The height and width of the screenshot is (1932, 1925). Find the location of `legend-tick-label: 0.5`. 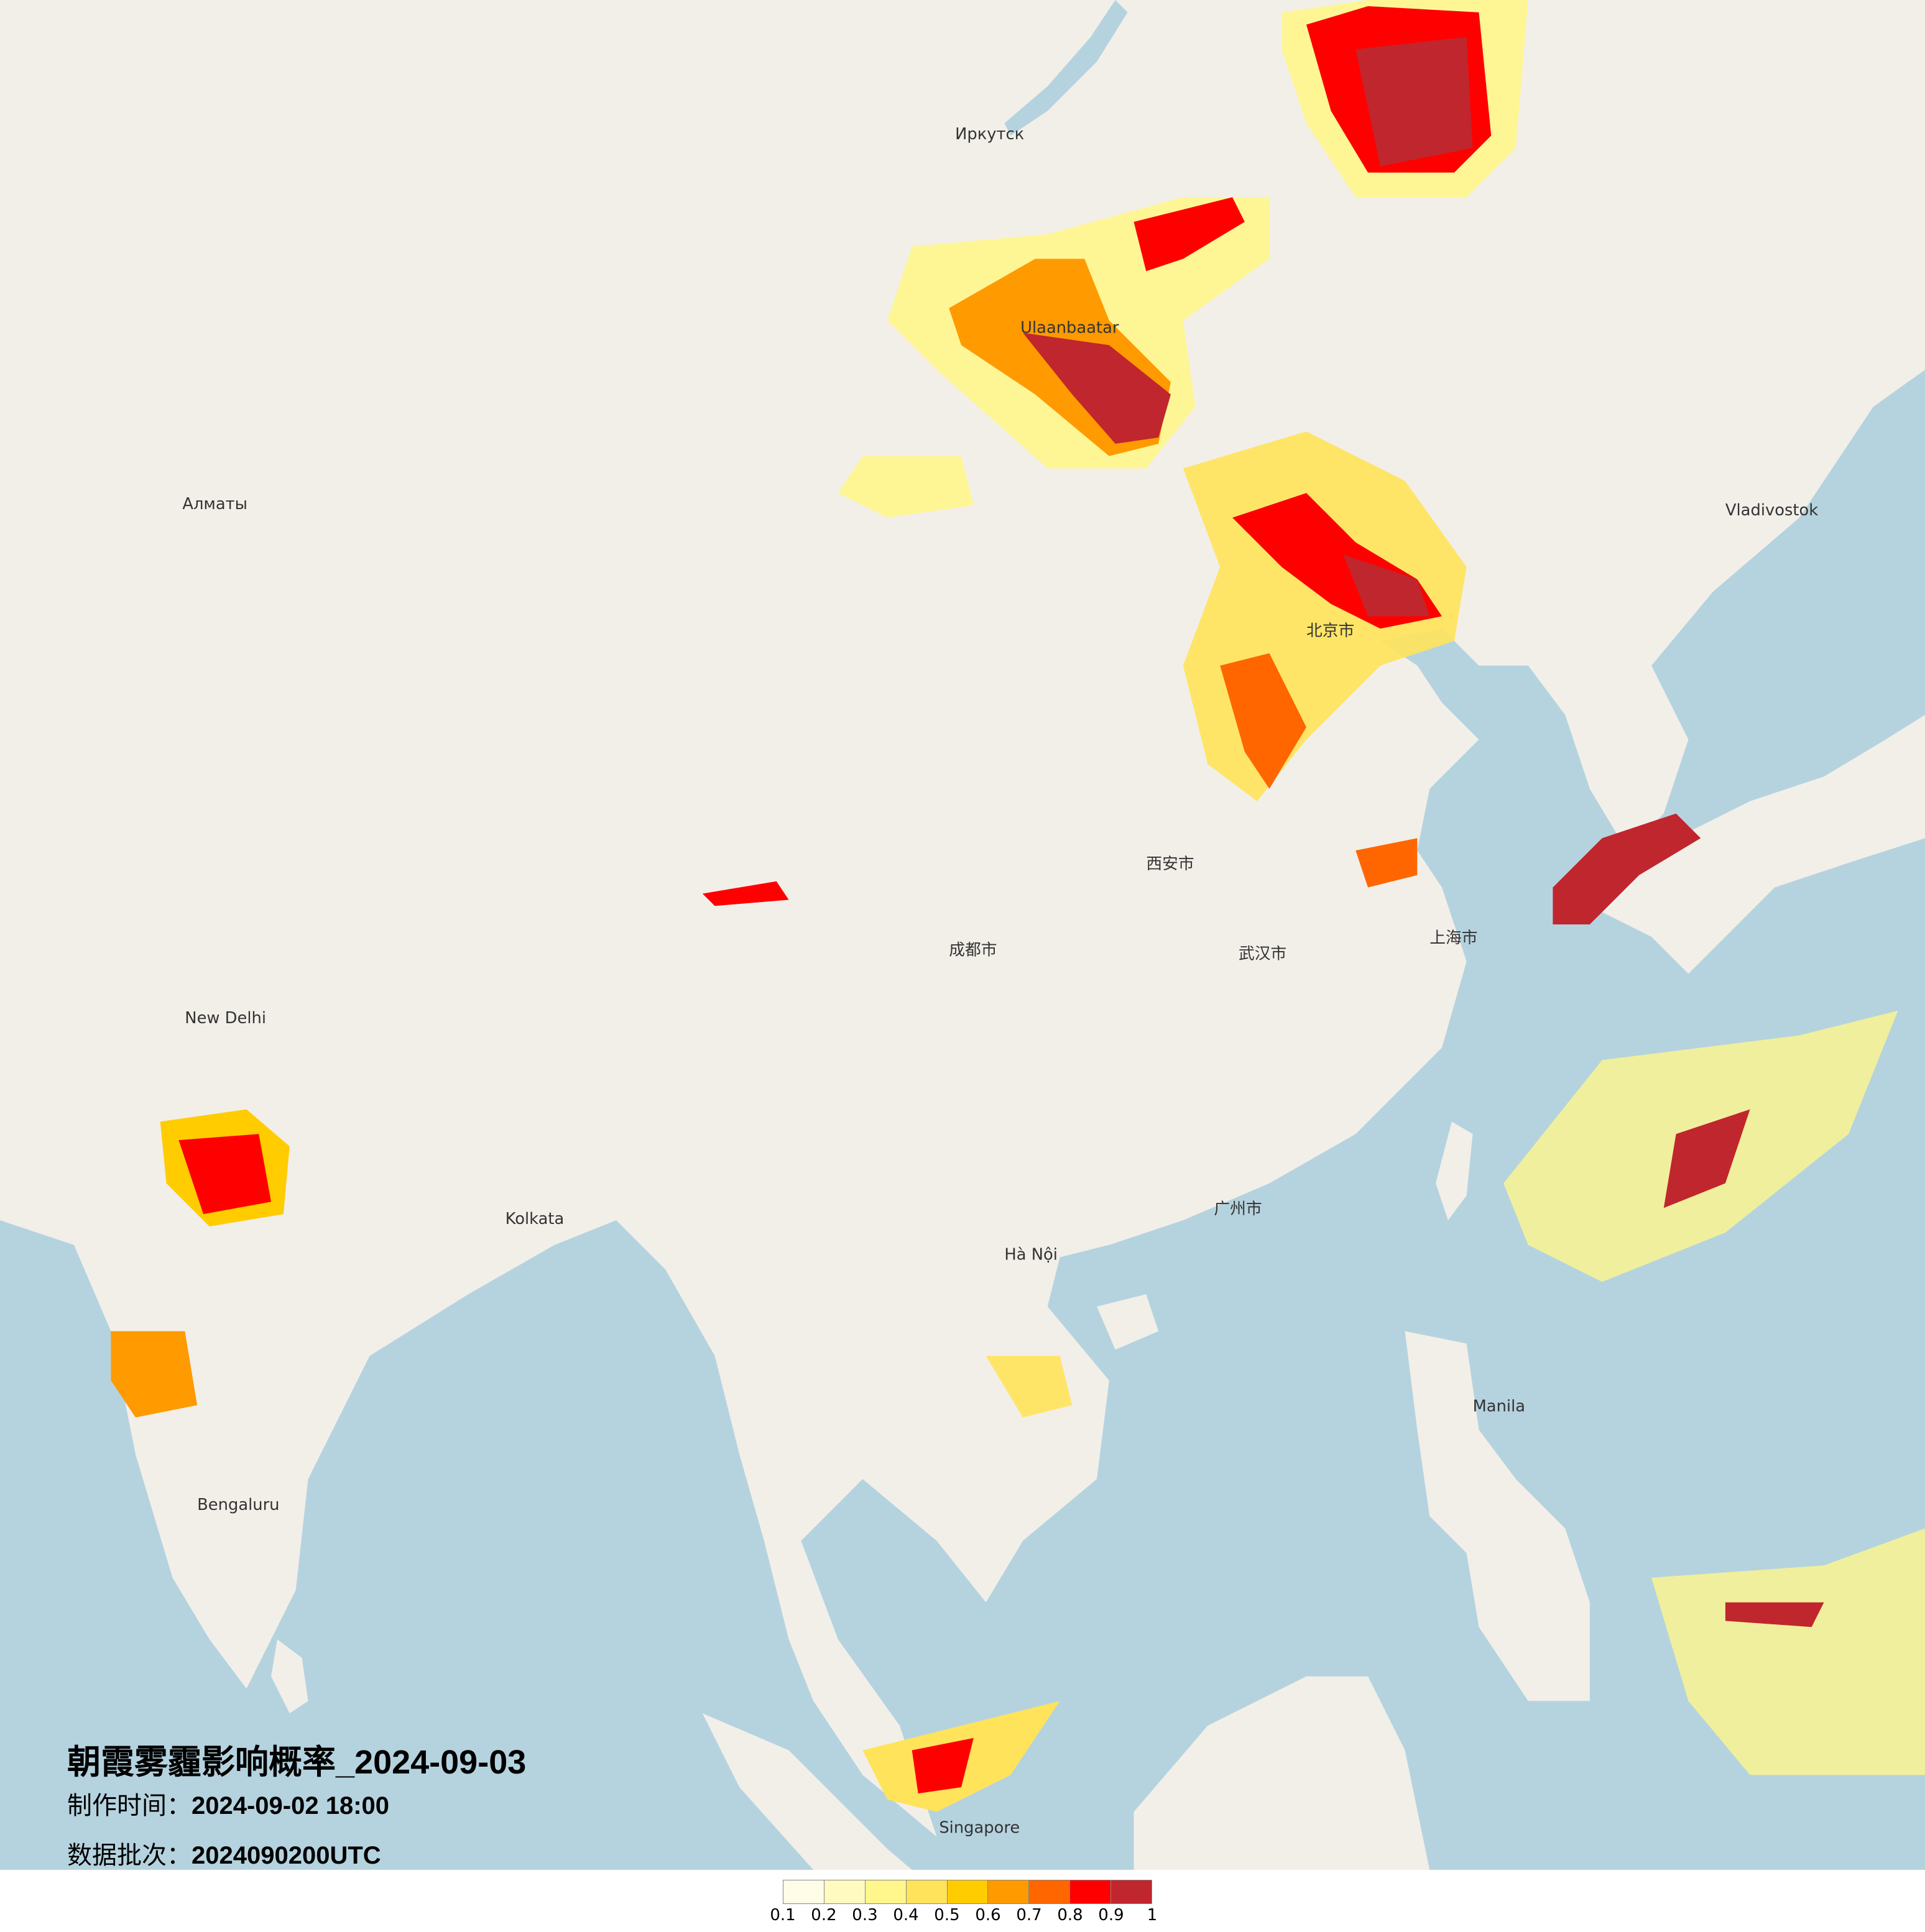

legend-tick-label: 0.5 is located at coordinates (947, 1915).